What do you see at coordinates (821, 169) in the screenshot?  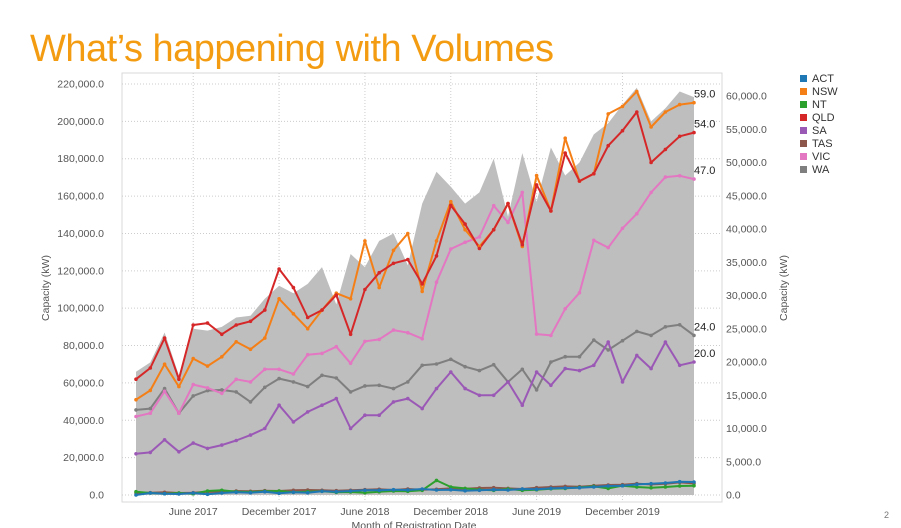 I see `legend-label: WA` at bounding box center [821, 169].